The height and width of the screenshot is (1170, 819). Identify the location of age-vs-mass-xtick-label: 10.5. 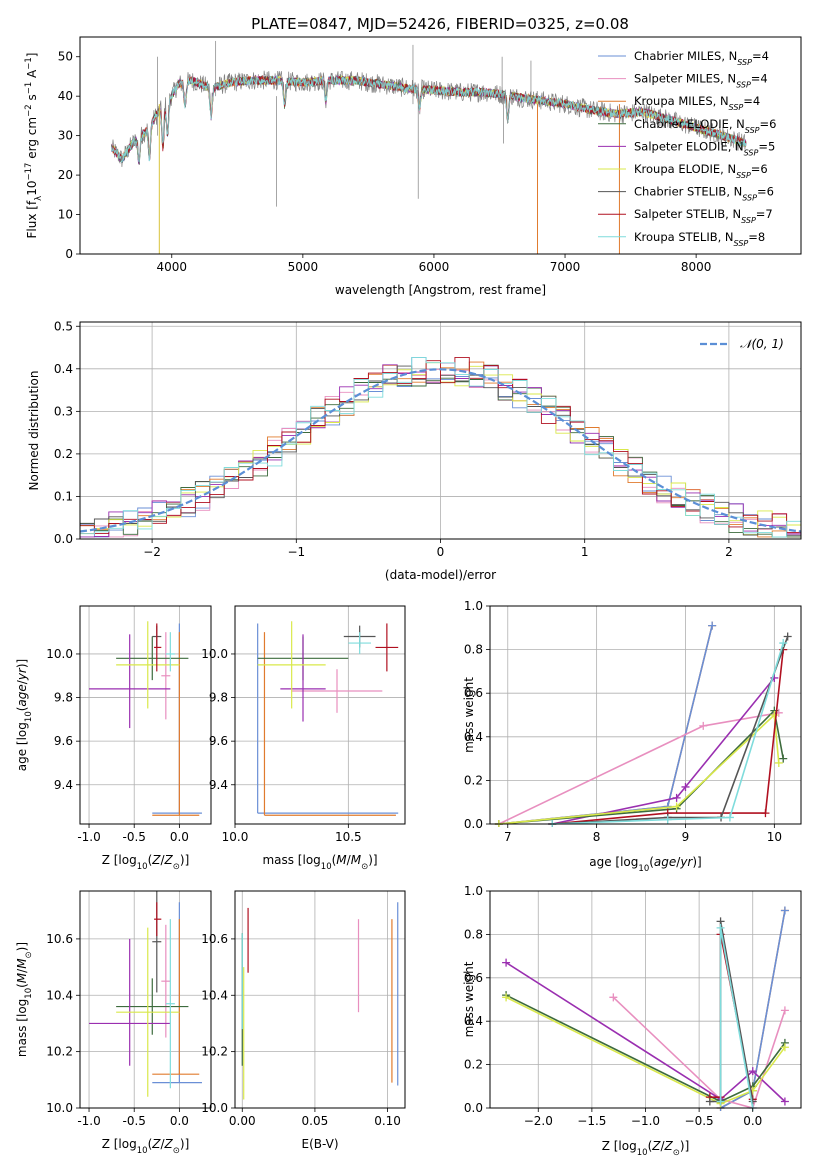
(348, 837).